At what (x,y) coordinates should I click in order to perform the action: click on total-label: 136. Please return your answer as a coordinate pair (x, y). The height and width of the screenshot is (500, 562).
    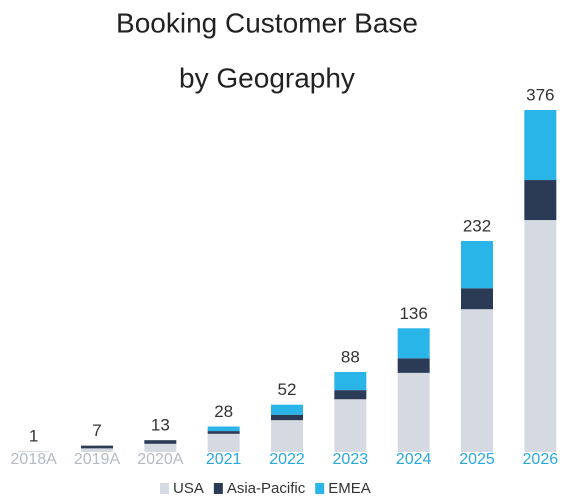
    Looking at the image, I should click on (413, 313).